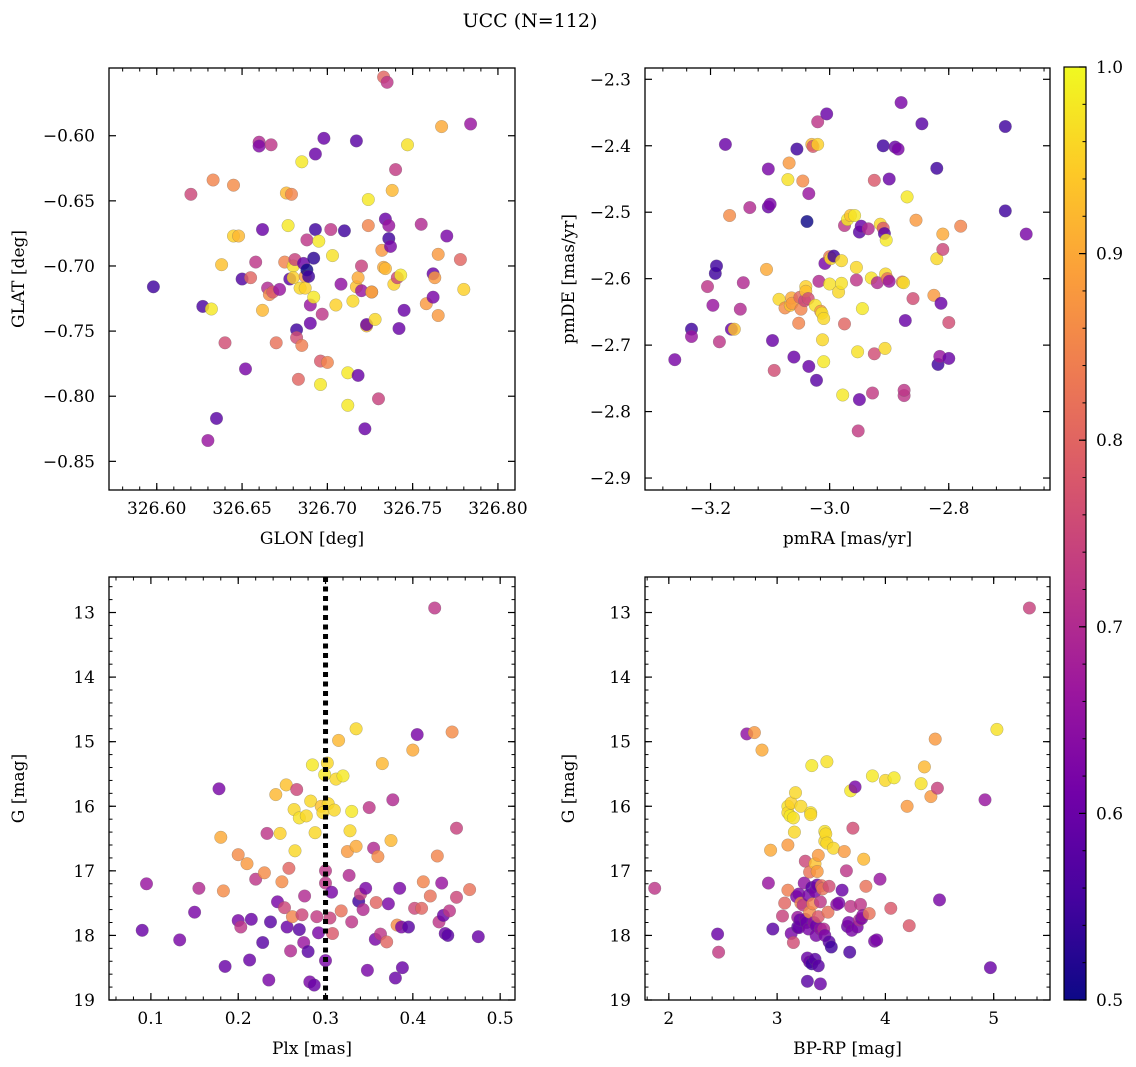 The width and height of the screenshot is (1136, 1067). Describe the element at coordinates (569, 279) in the screenshot. I see `y-axis-label: pmDE [mas/yr]` at that location.